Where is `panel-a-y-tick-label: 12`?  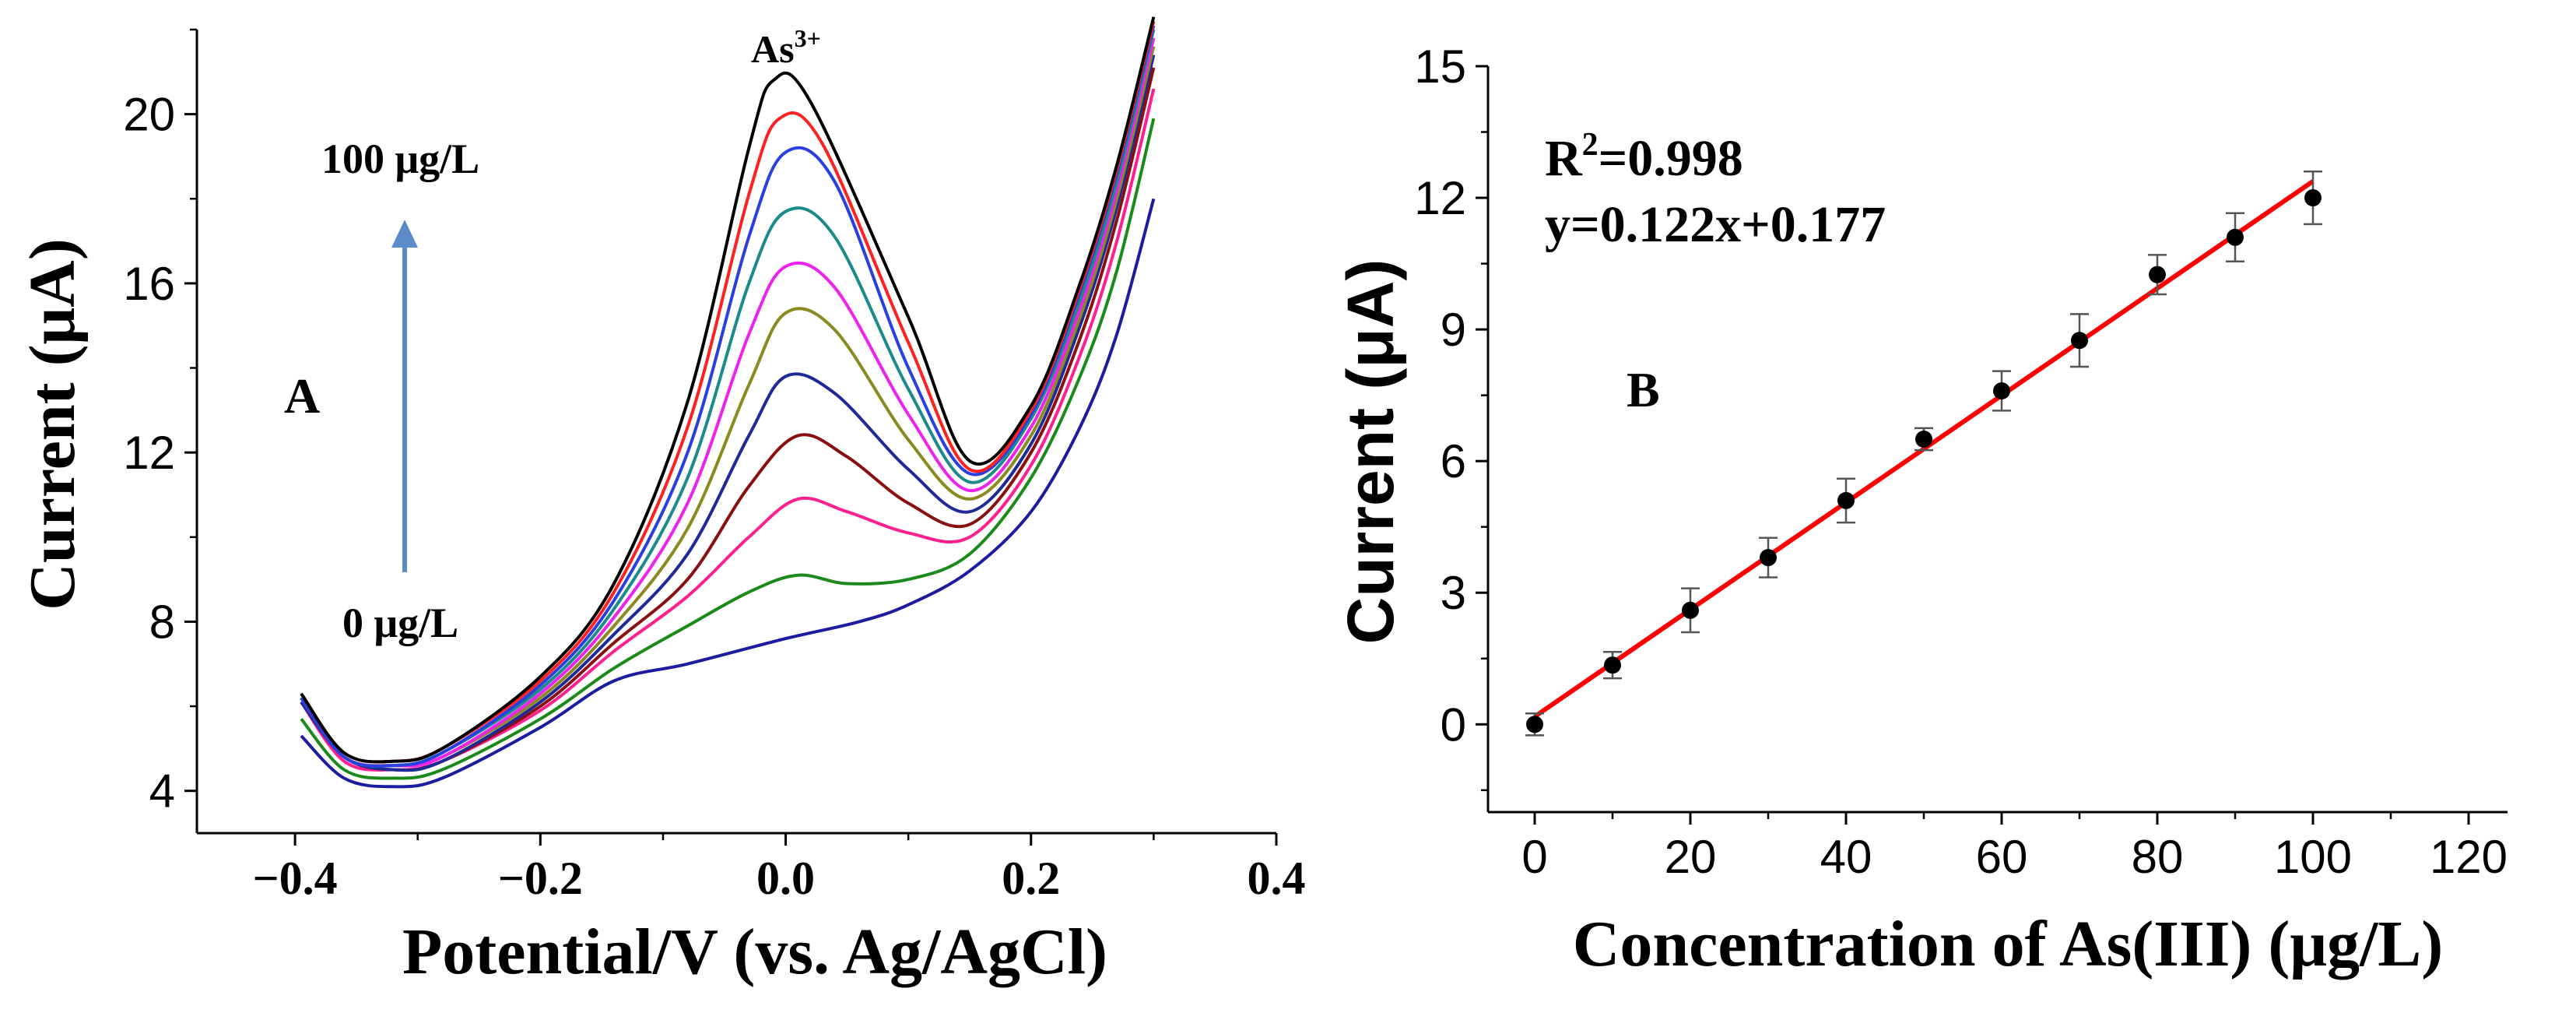 panel-a-y-tick-label: 12 is located at coordinates (149, 453).